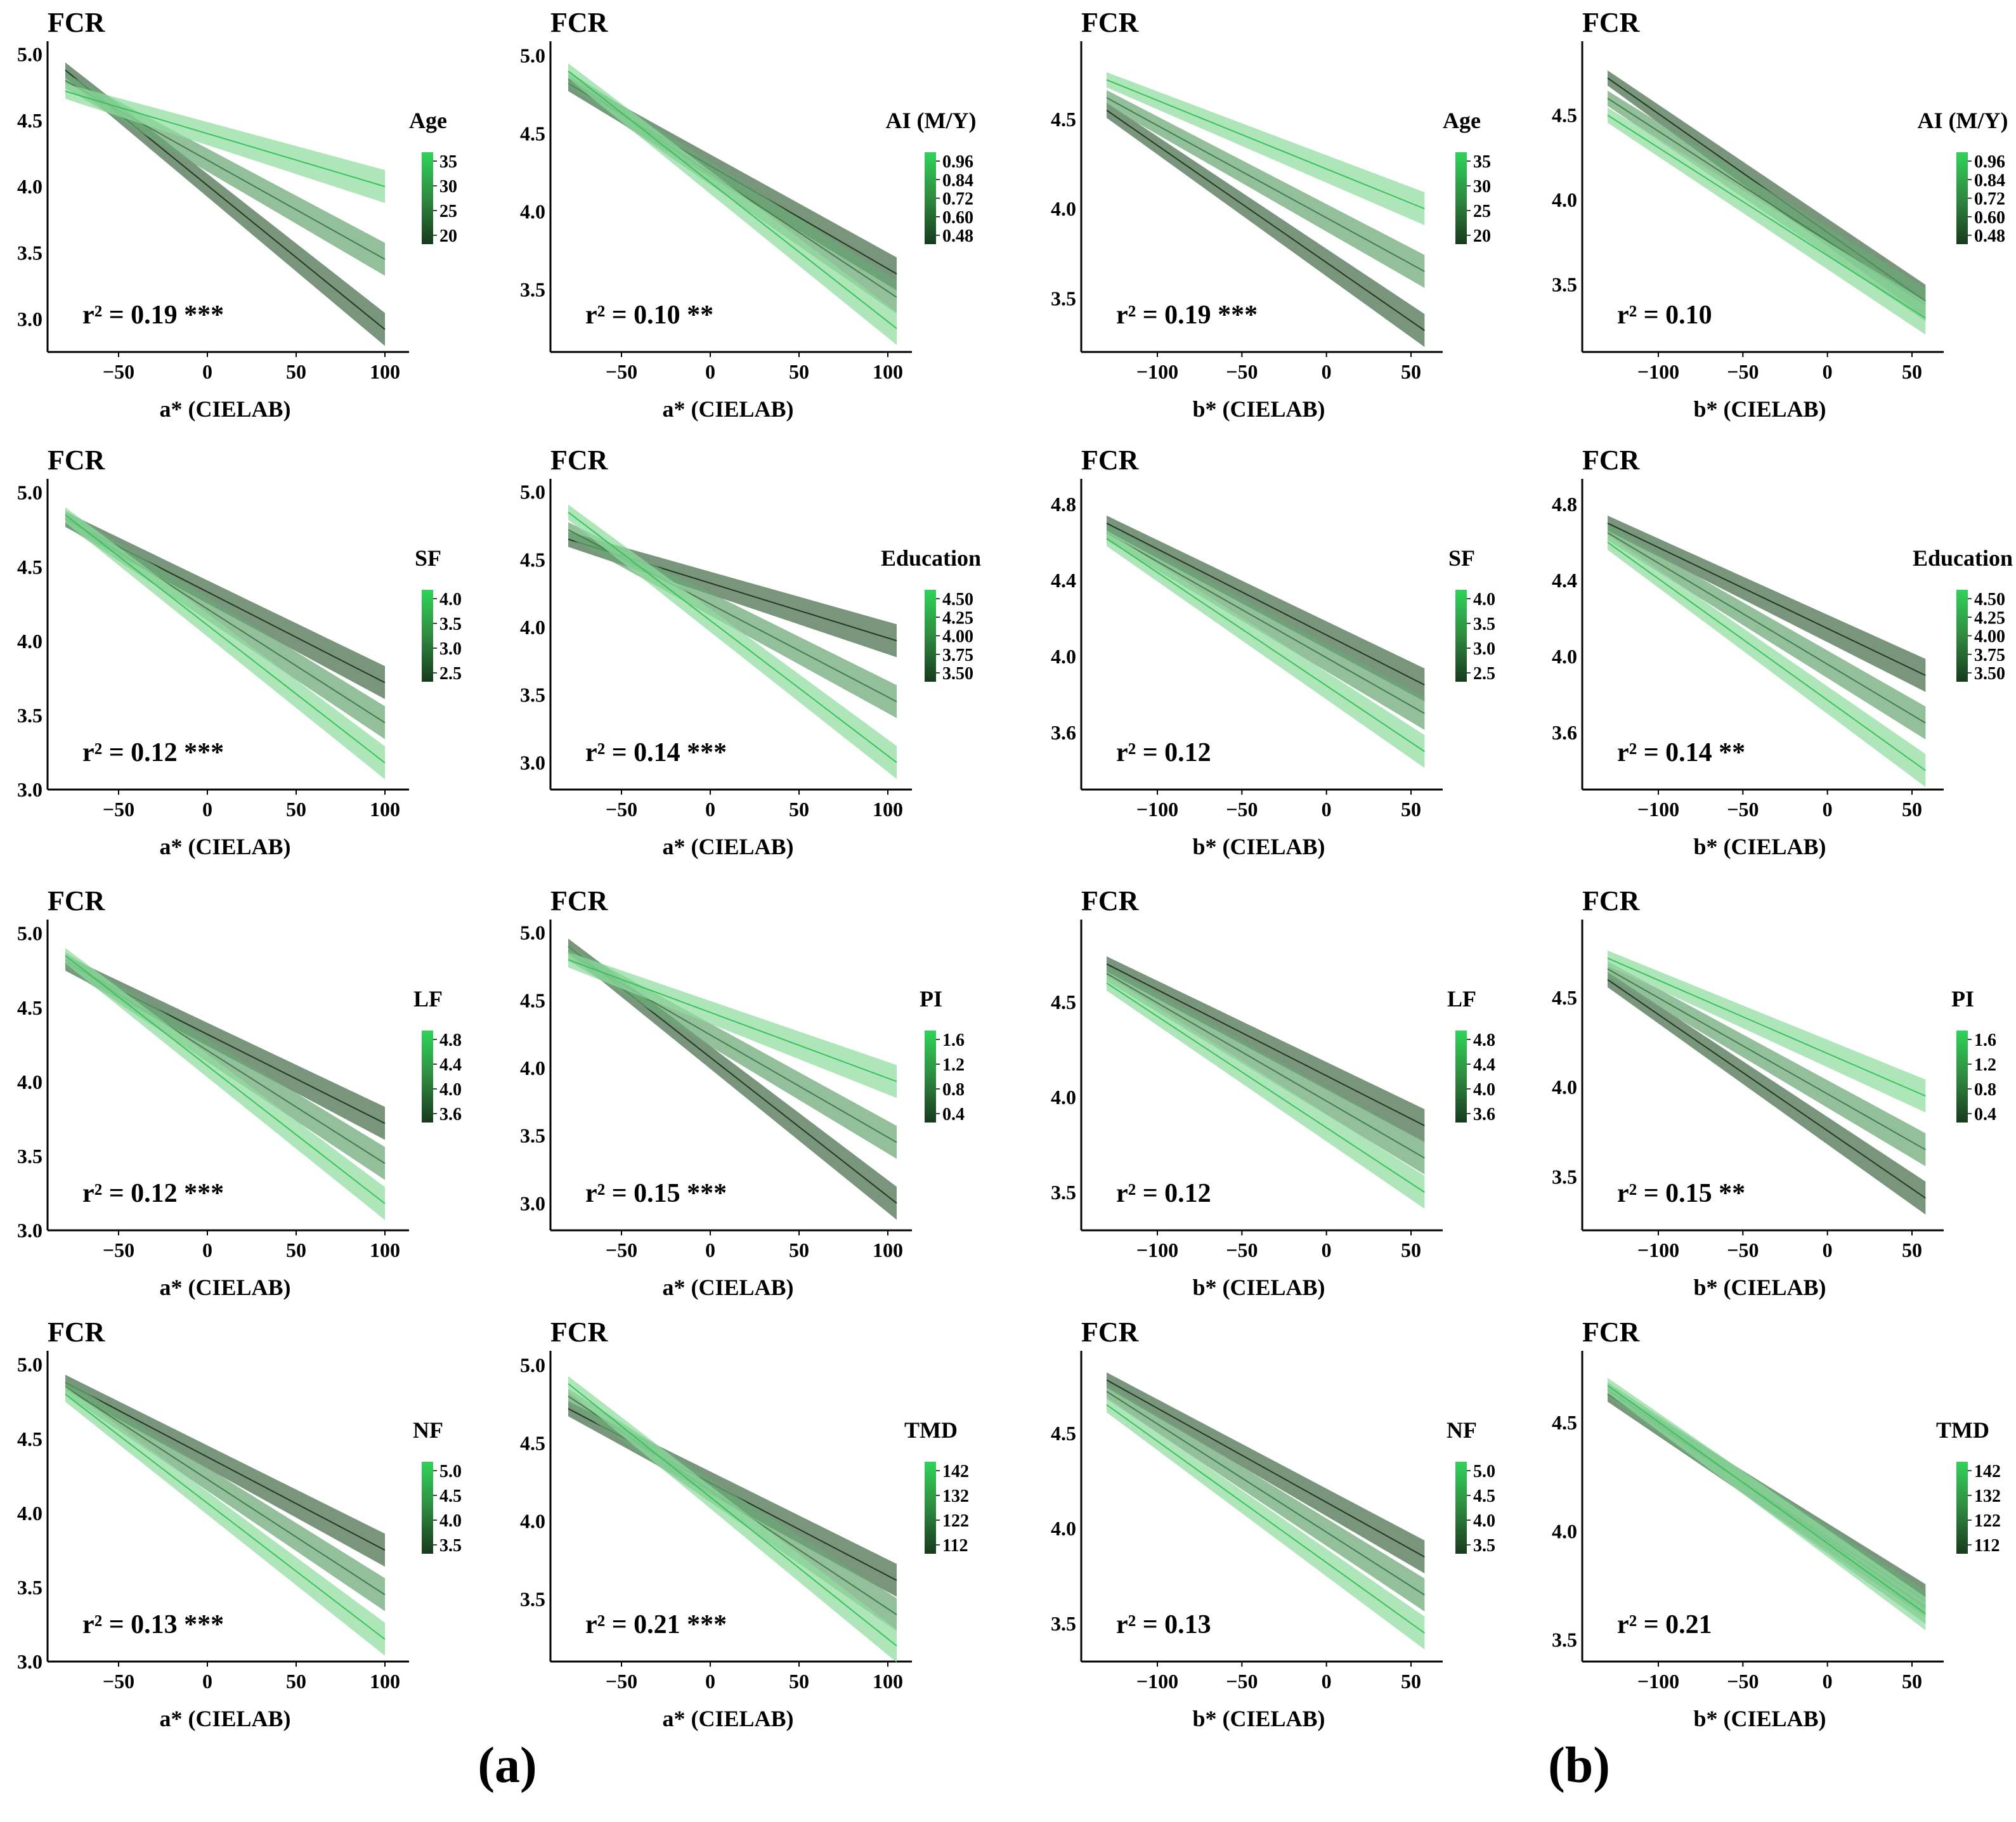 The width and height of the screenshot is (2016, 1822). I want to click on colorbar-tick-label: 1.2, so click(954, 1065).